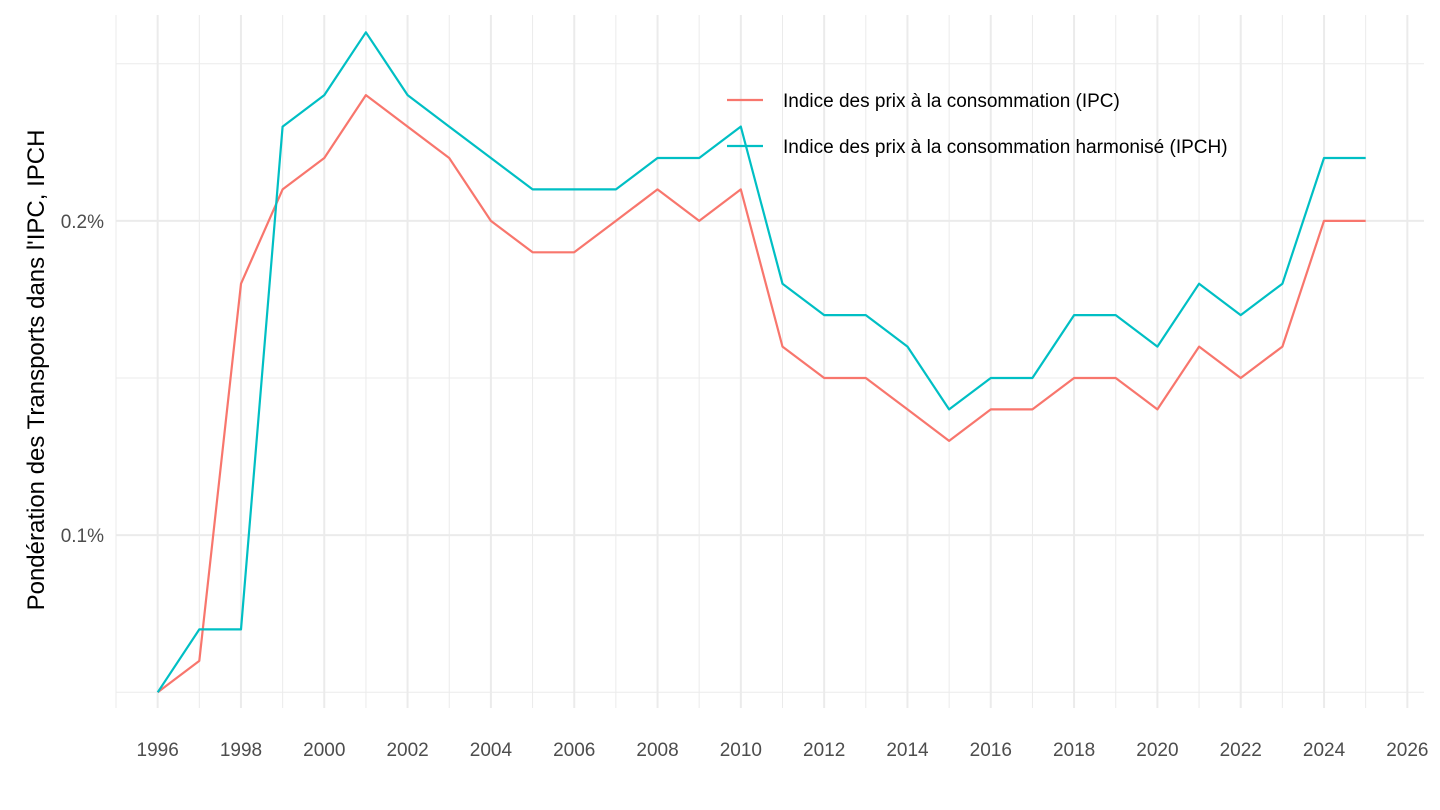 This screenshot has height=810, width=1440. Describe the element at coordinates (82, 222) in the screenshot. I see `y-tick-label: 0.2%` at that location.